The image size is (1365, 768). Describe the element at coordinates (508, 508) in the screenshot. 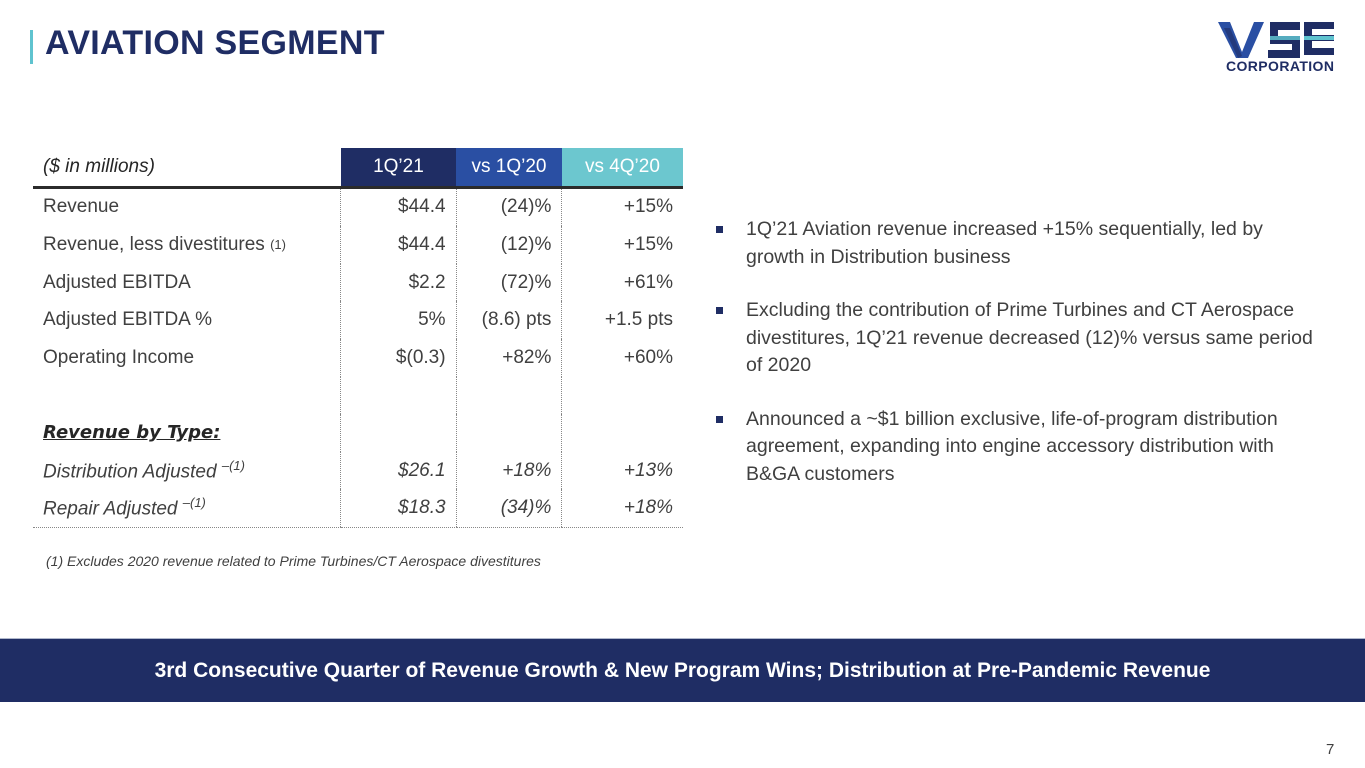

I see `cell-vs-1q20: (34)%` at that location.